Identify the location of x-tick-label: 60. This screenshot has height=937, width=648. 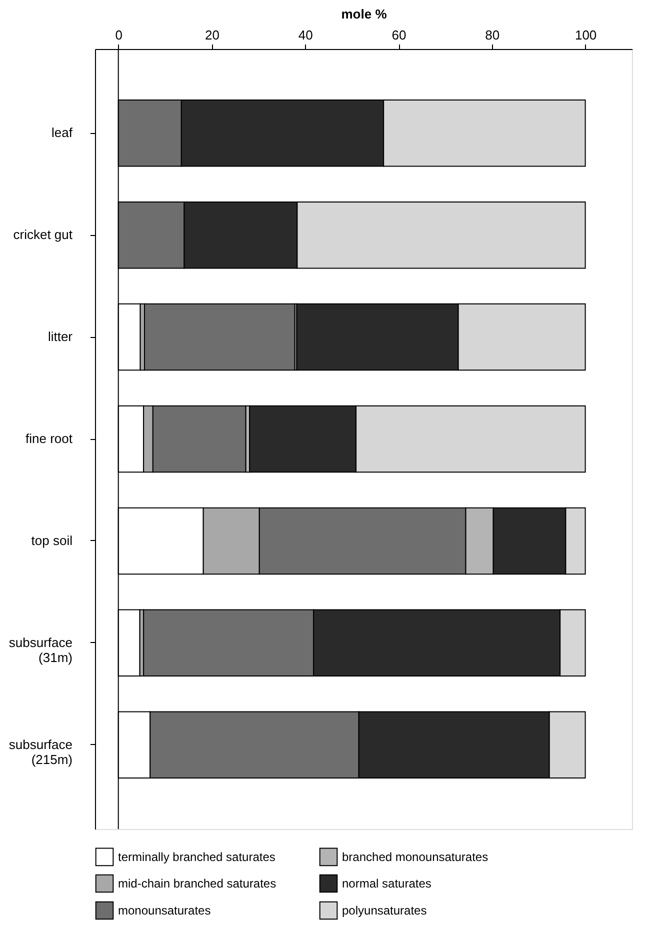
(399, 35).